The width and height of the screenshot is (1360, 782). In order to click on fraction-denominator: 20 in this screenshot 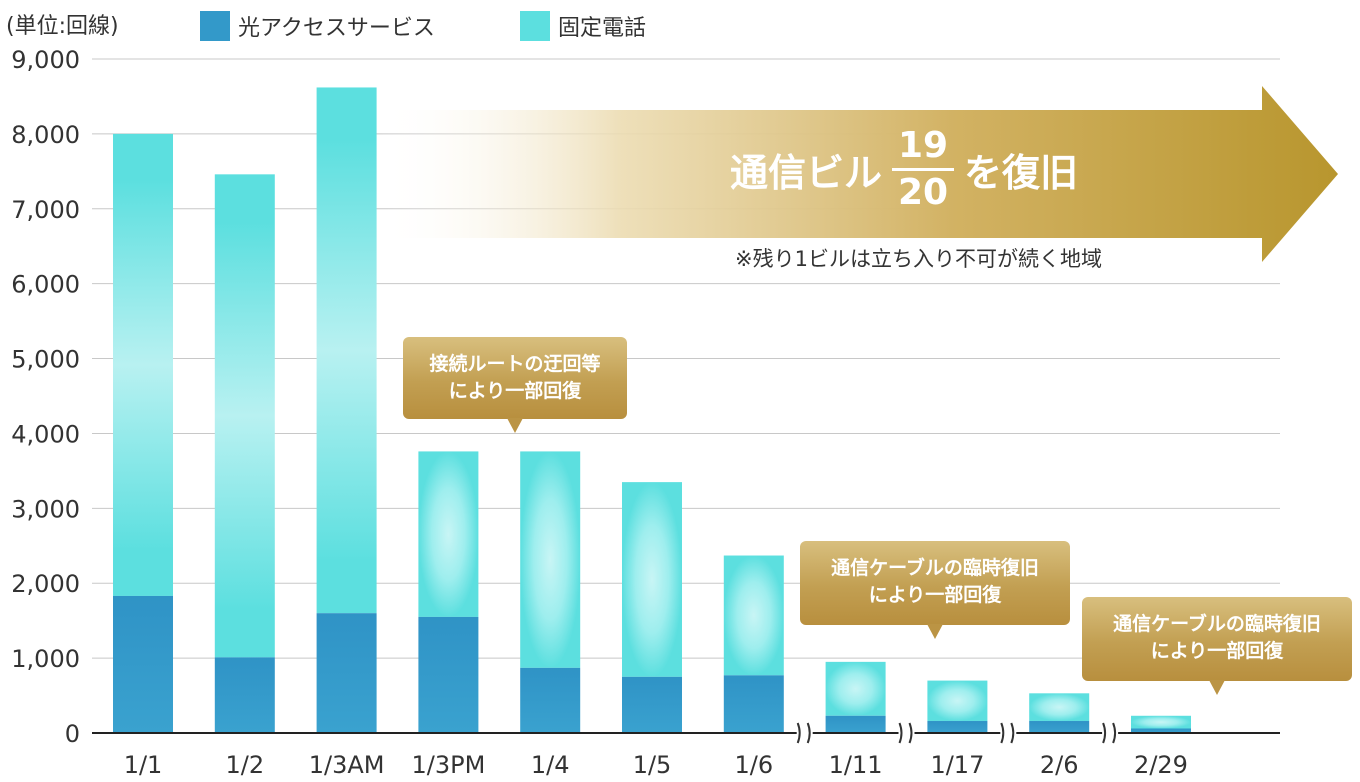, I will do `click(923, 192)`.